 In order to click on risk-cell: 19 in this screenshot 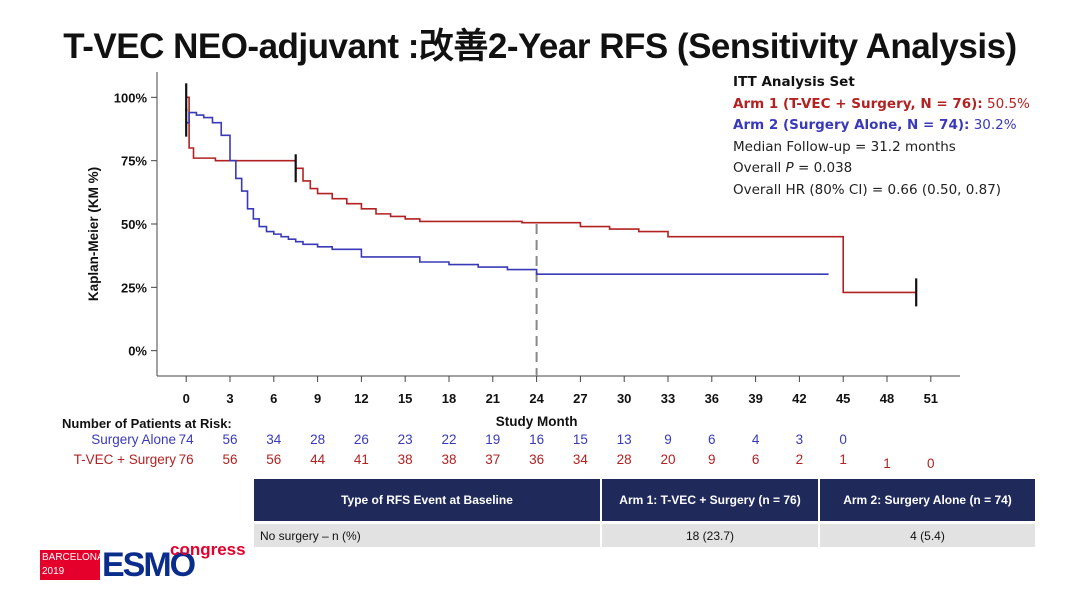, I will do `click(493, 439)`.